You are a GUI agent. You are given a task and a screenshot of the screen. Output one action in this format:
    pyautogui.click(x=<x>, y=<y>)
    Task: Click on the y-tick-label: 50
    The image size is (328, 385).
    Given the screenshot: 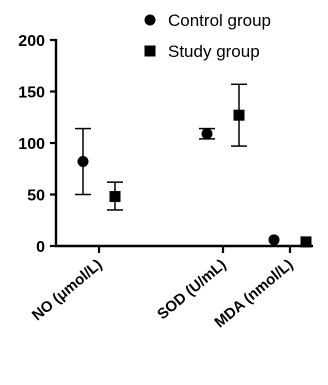 What is the action you would take?
    pyautogui.click(x=36, y=196)
    